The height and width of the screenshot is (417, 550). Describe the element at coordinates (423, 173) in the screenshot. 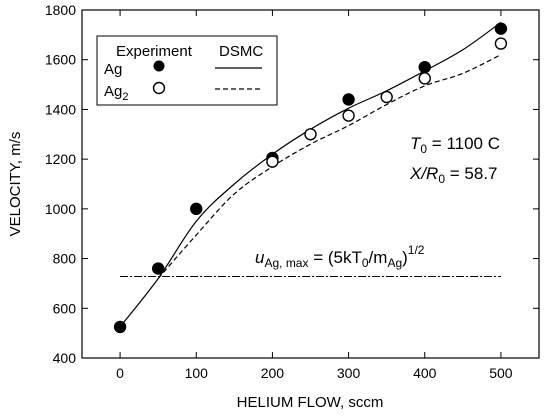

I see `xr-symbol: X/R` at that location.